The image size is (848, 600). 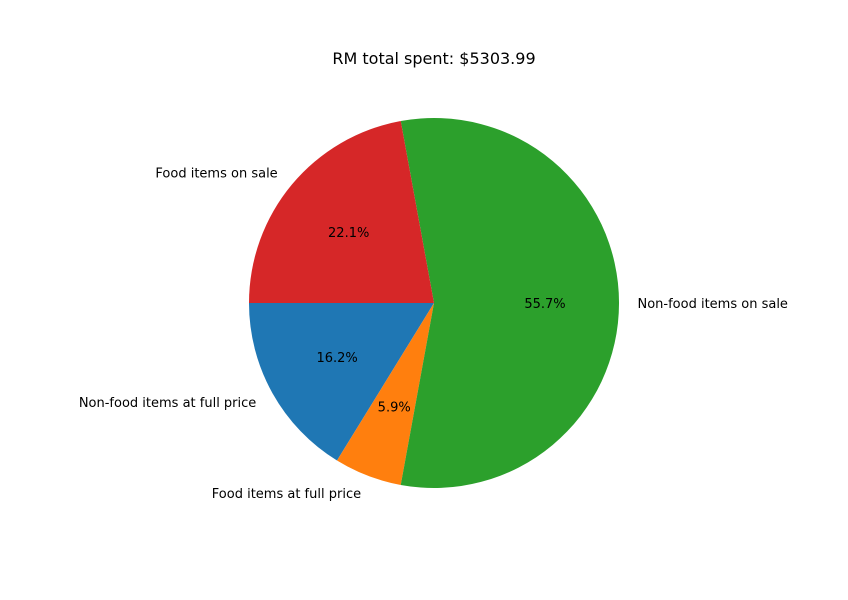 I want to click on pie-percent-label-3: 22.1%, so click(x=348, y=233).